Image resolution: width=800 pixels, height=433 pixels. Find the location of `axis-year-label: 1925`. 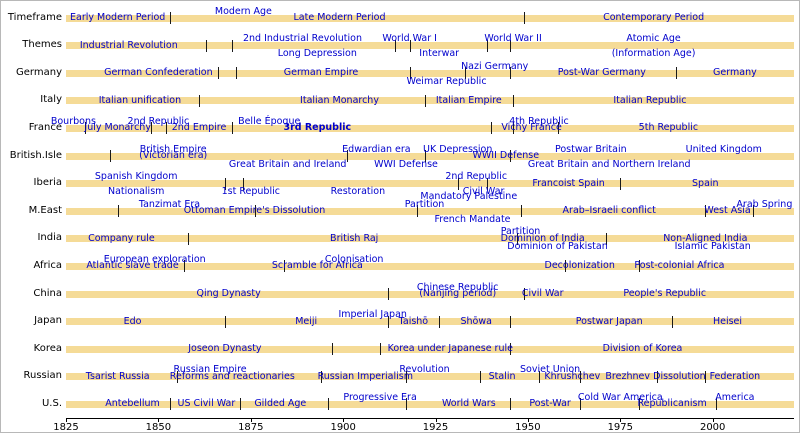

axis-year-label: 1925 is located at coordinates (435, 427).